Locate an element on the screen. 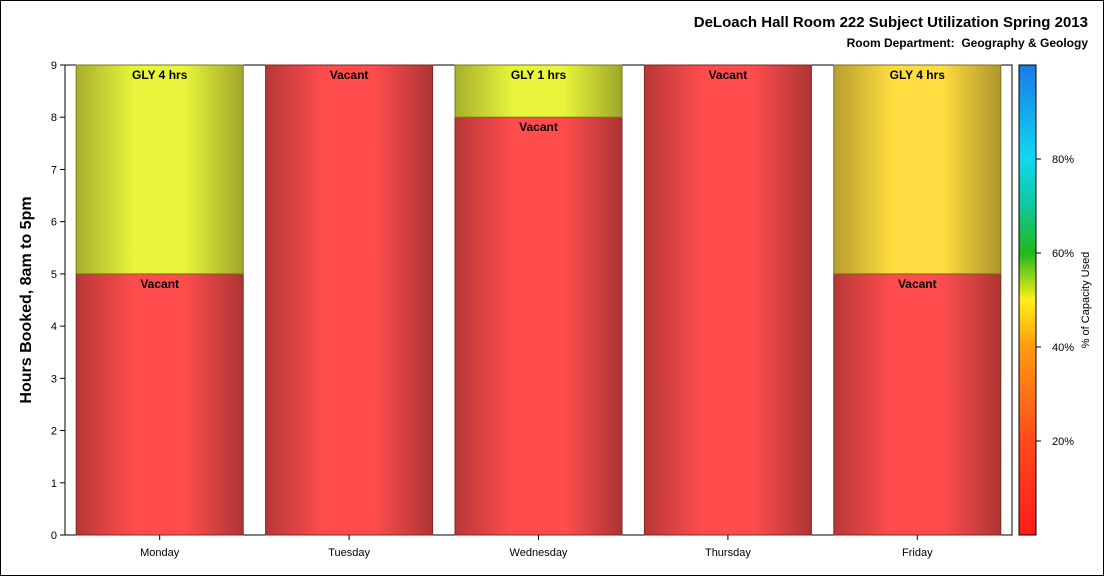  y-axis-label: Hours Booked, 8am to 5pm is located at coordinates (26, 299).